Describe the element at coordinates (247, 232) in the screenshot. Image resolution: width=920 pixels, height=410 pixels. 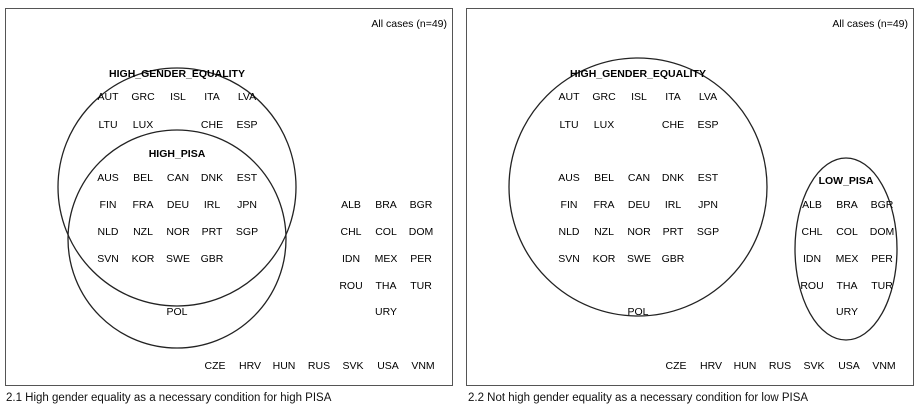
I see `country-code-sgp: SGP` at that location.